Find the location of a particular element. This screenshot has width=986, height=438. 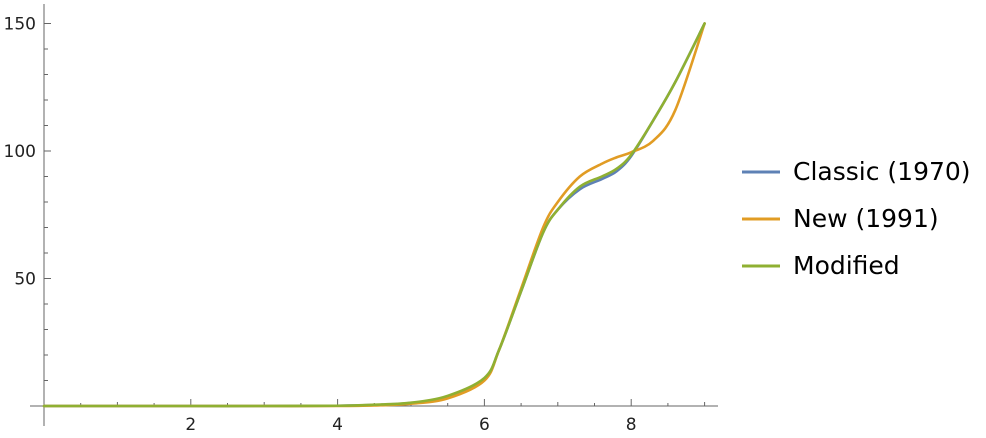

x-tick-label: 2 is located at coordinates (190, 425).